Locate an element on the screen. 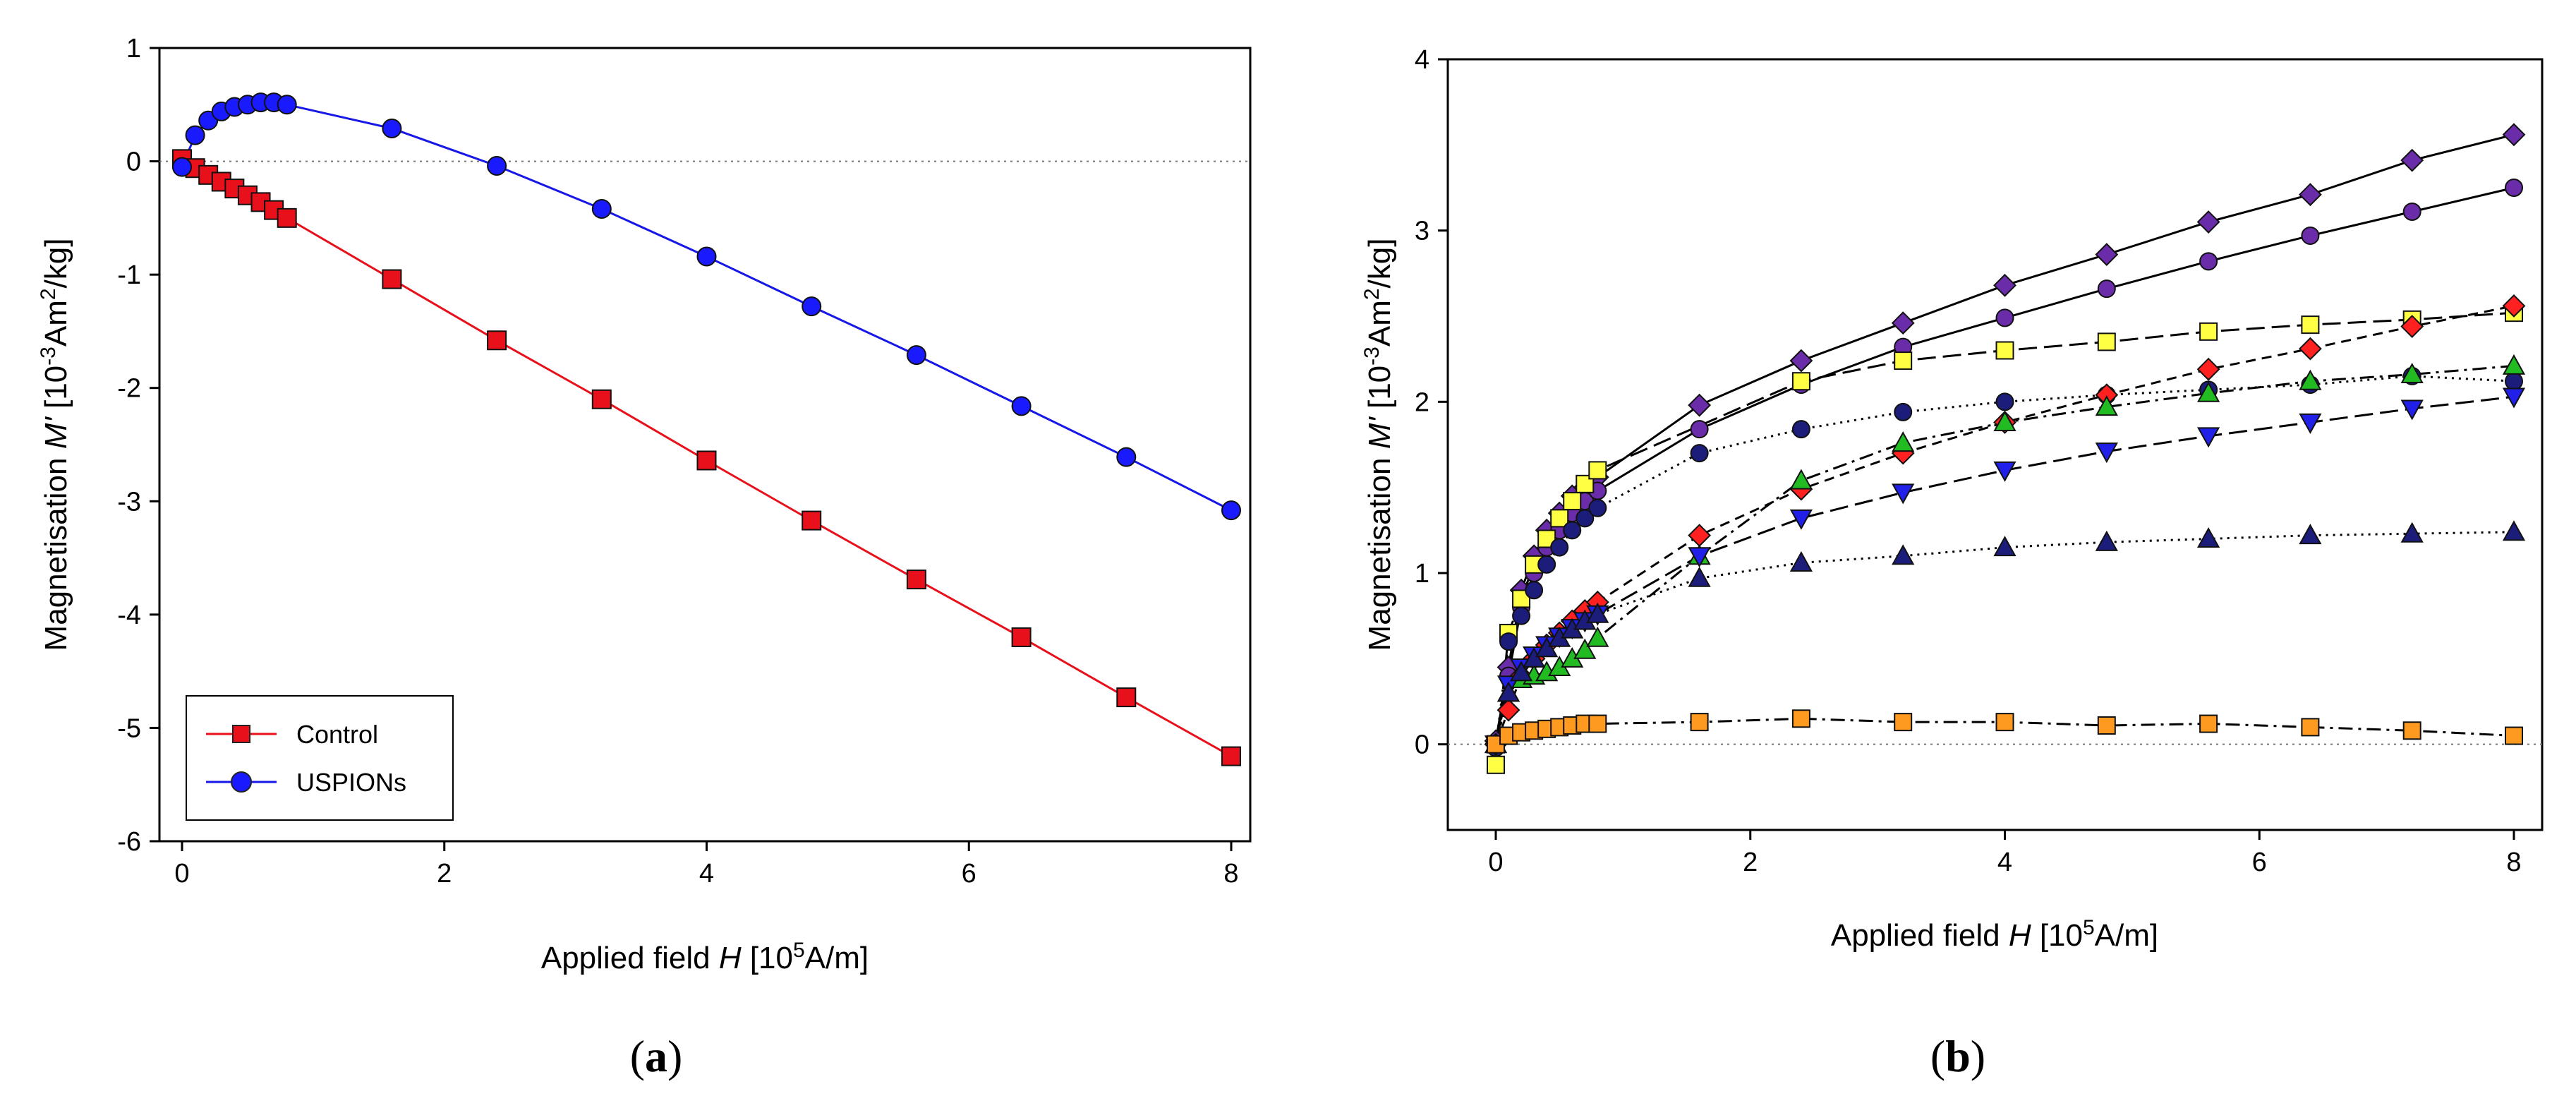  y-tick-label: -5 is located at coordinates (129, 728).